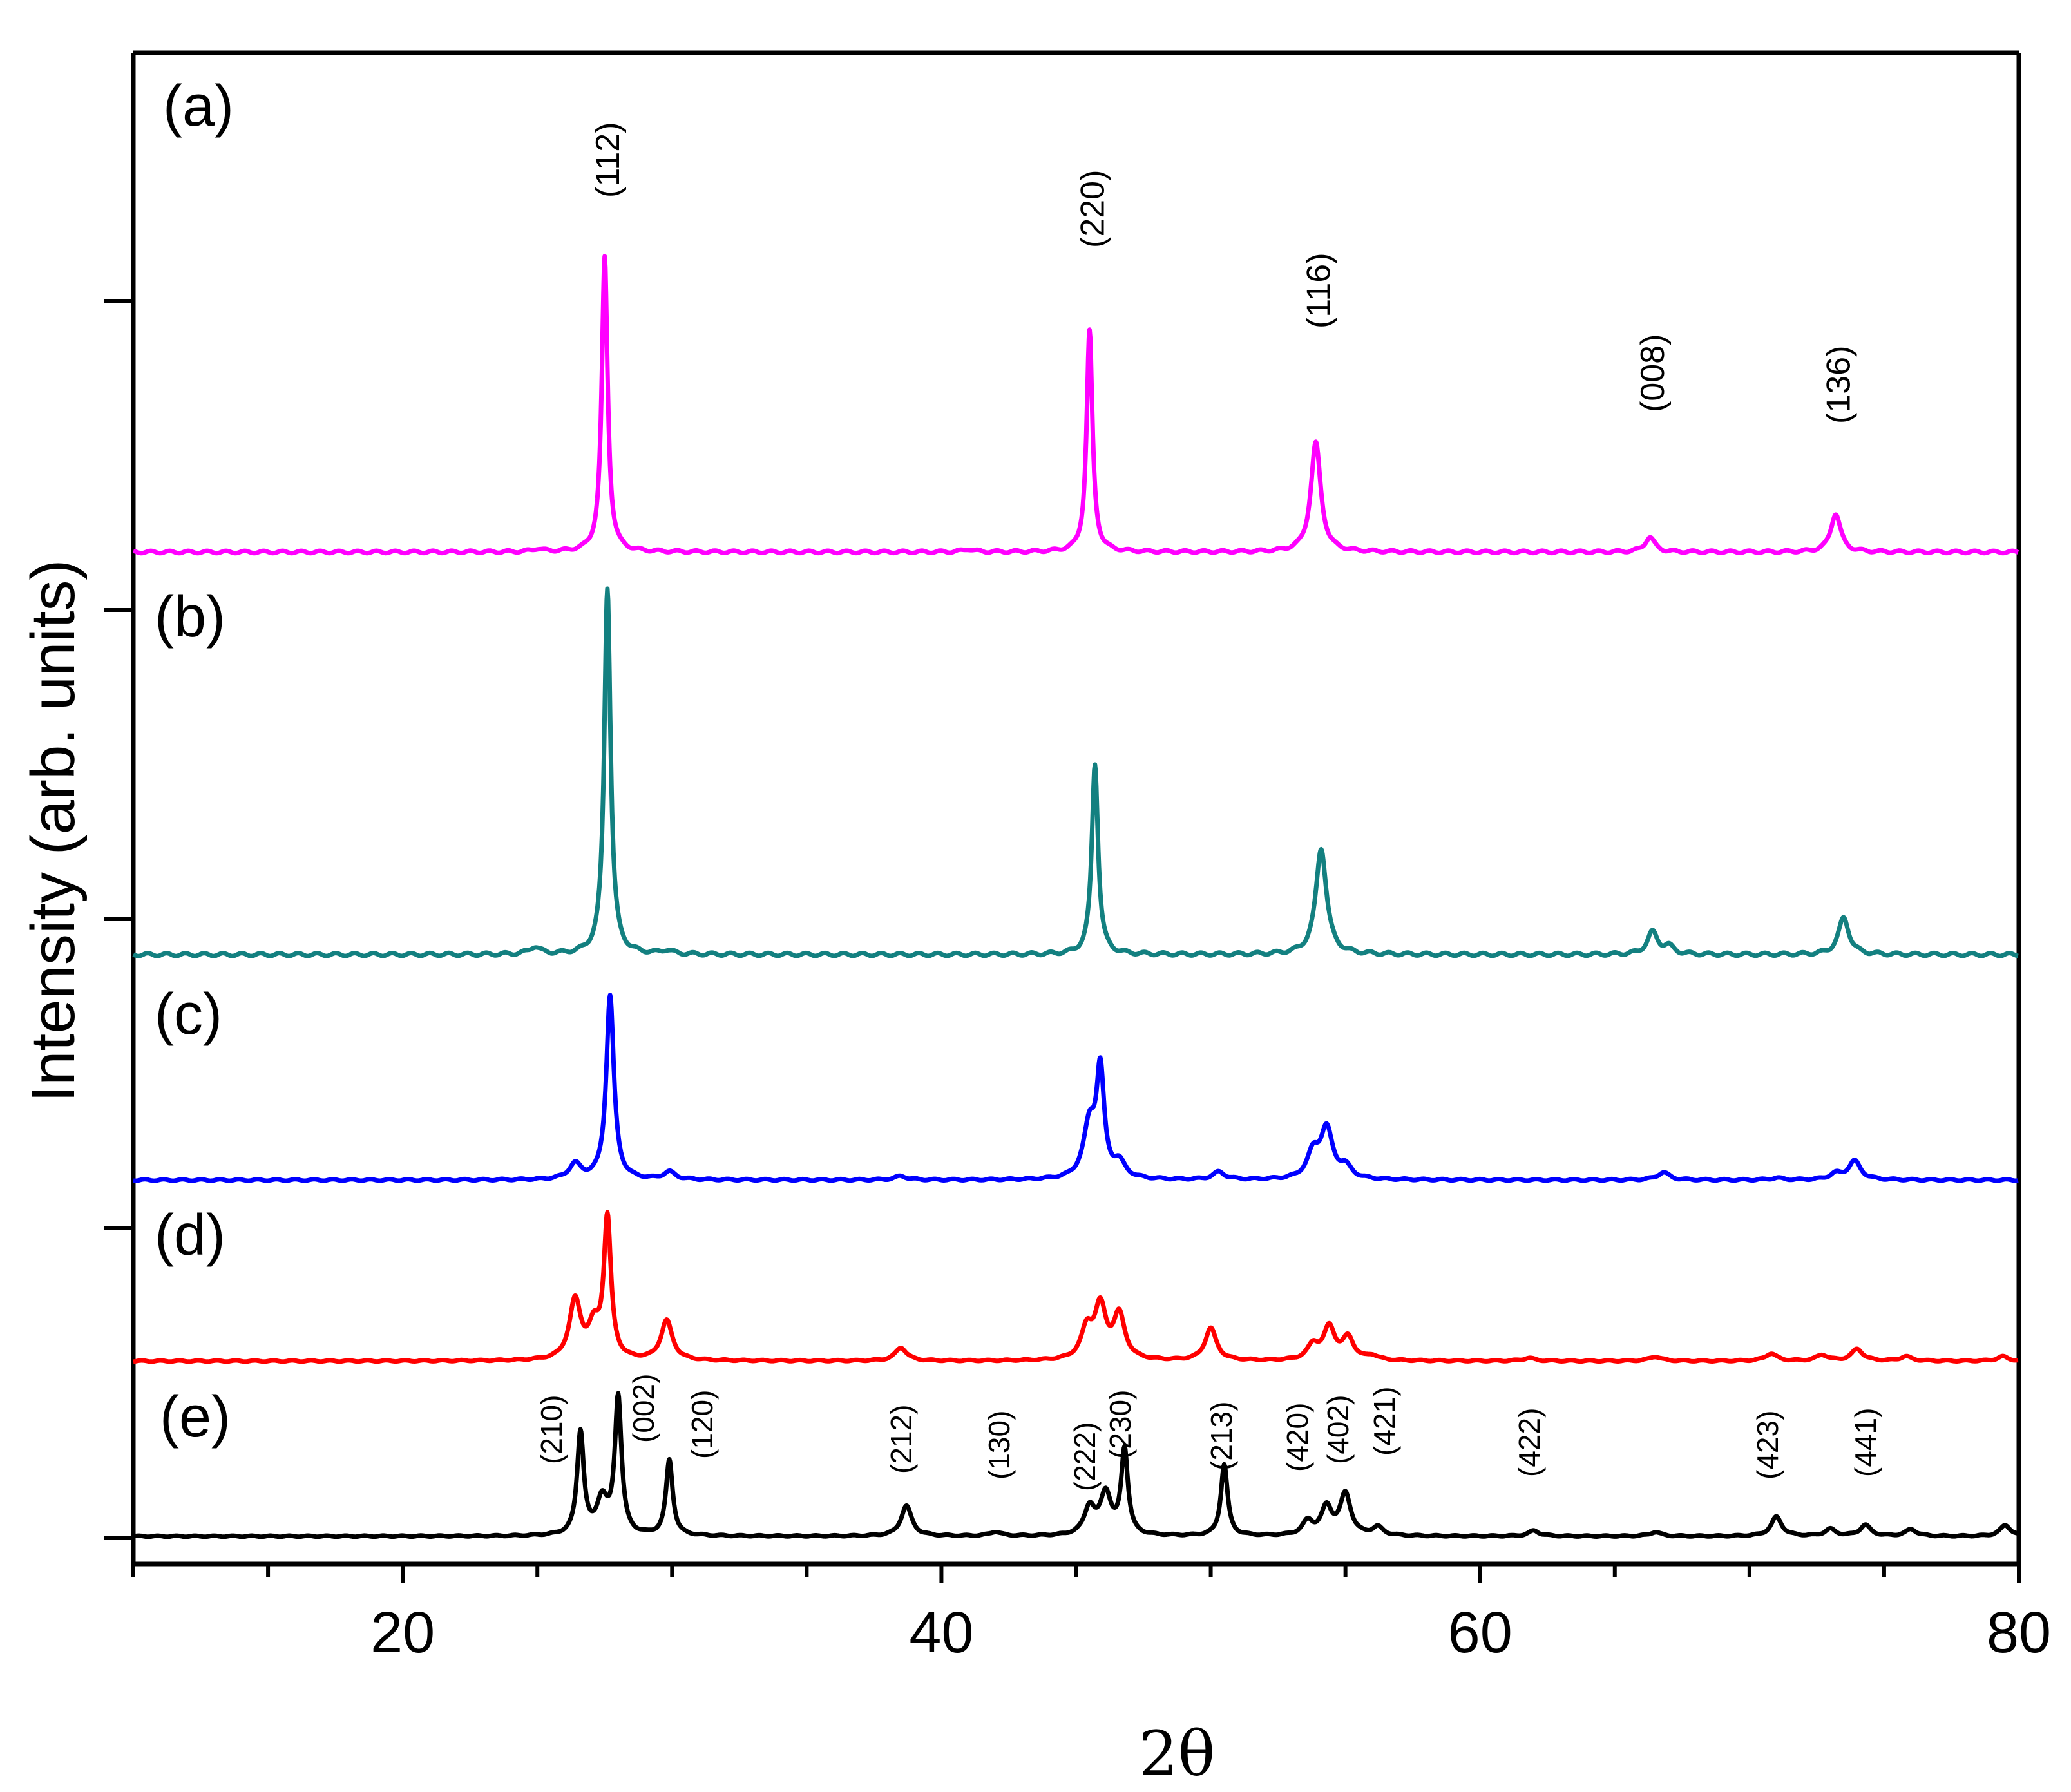  What do you see at coordinates (402, 1633) in the screenshot?
I see `x-tick-label: 20` at bounding box center [402, 1633].